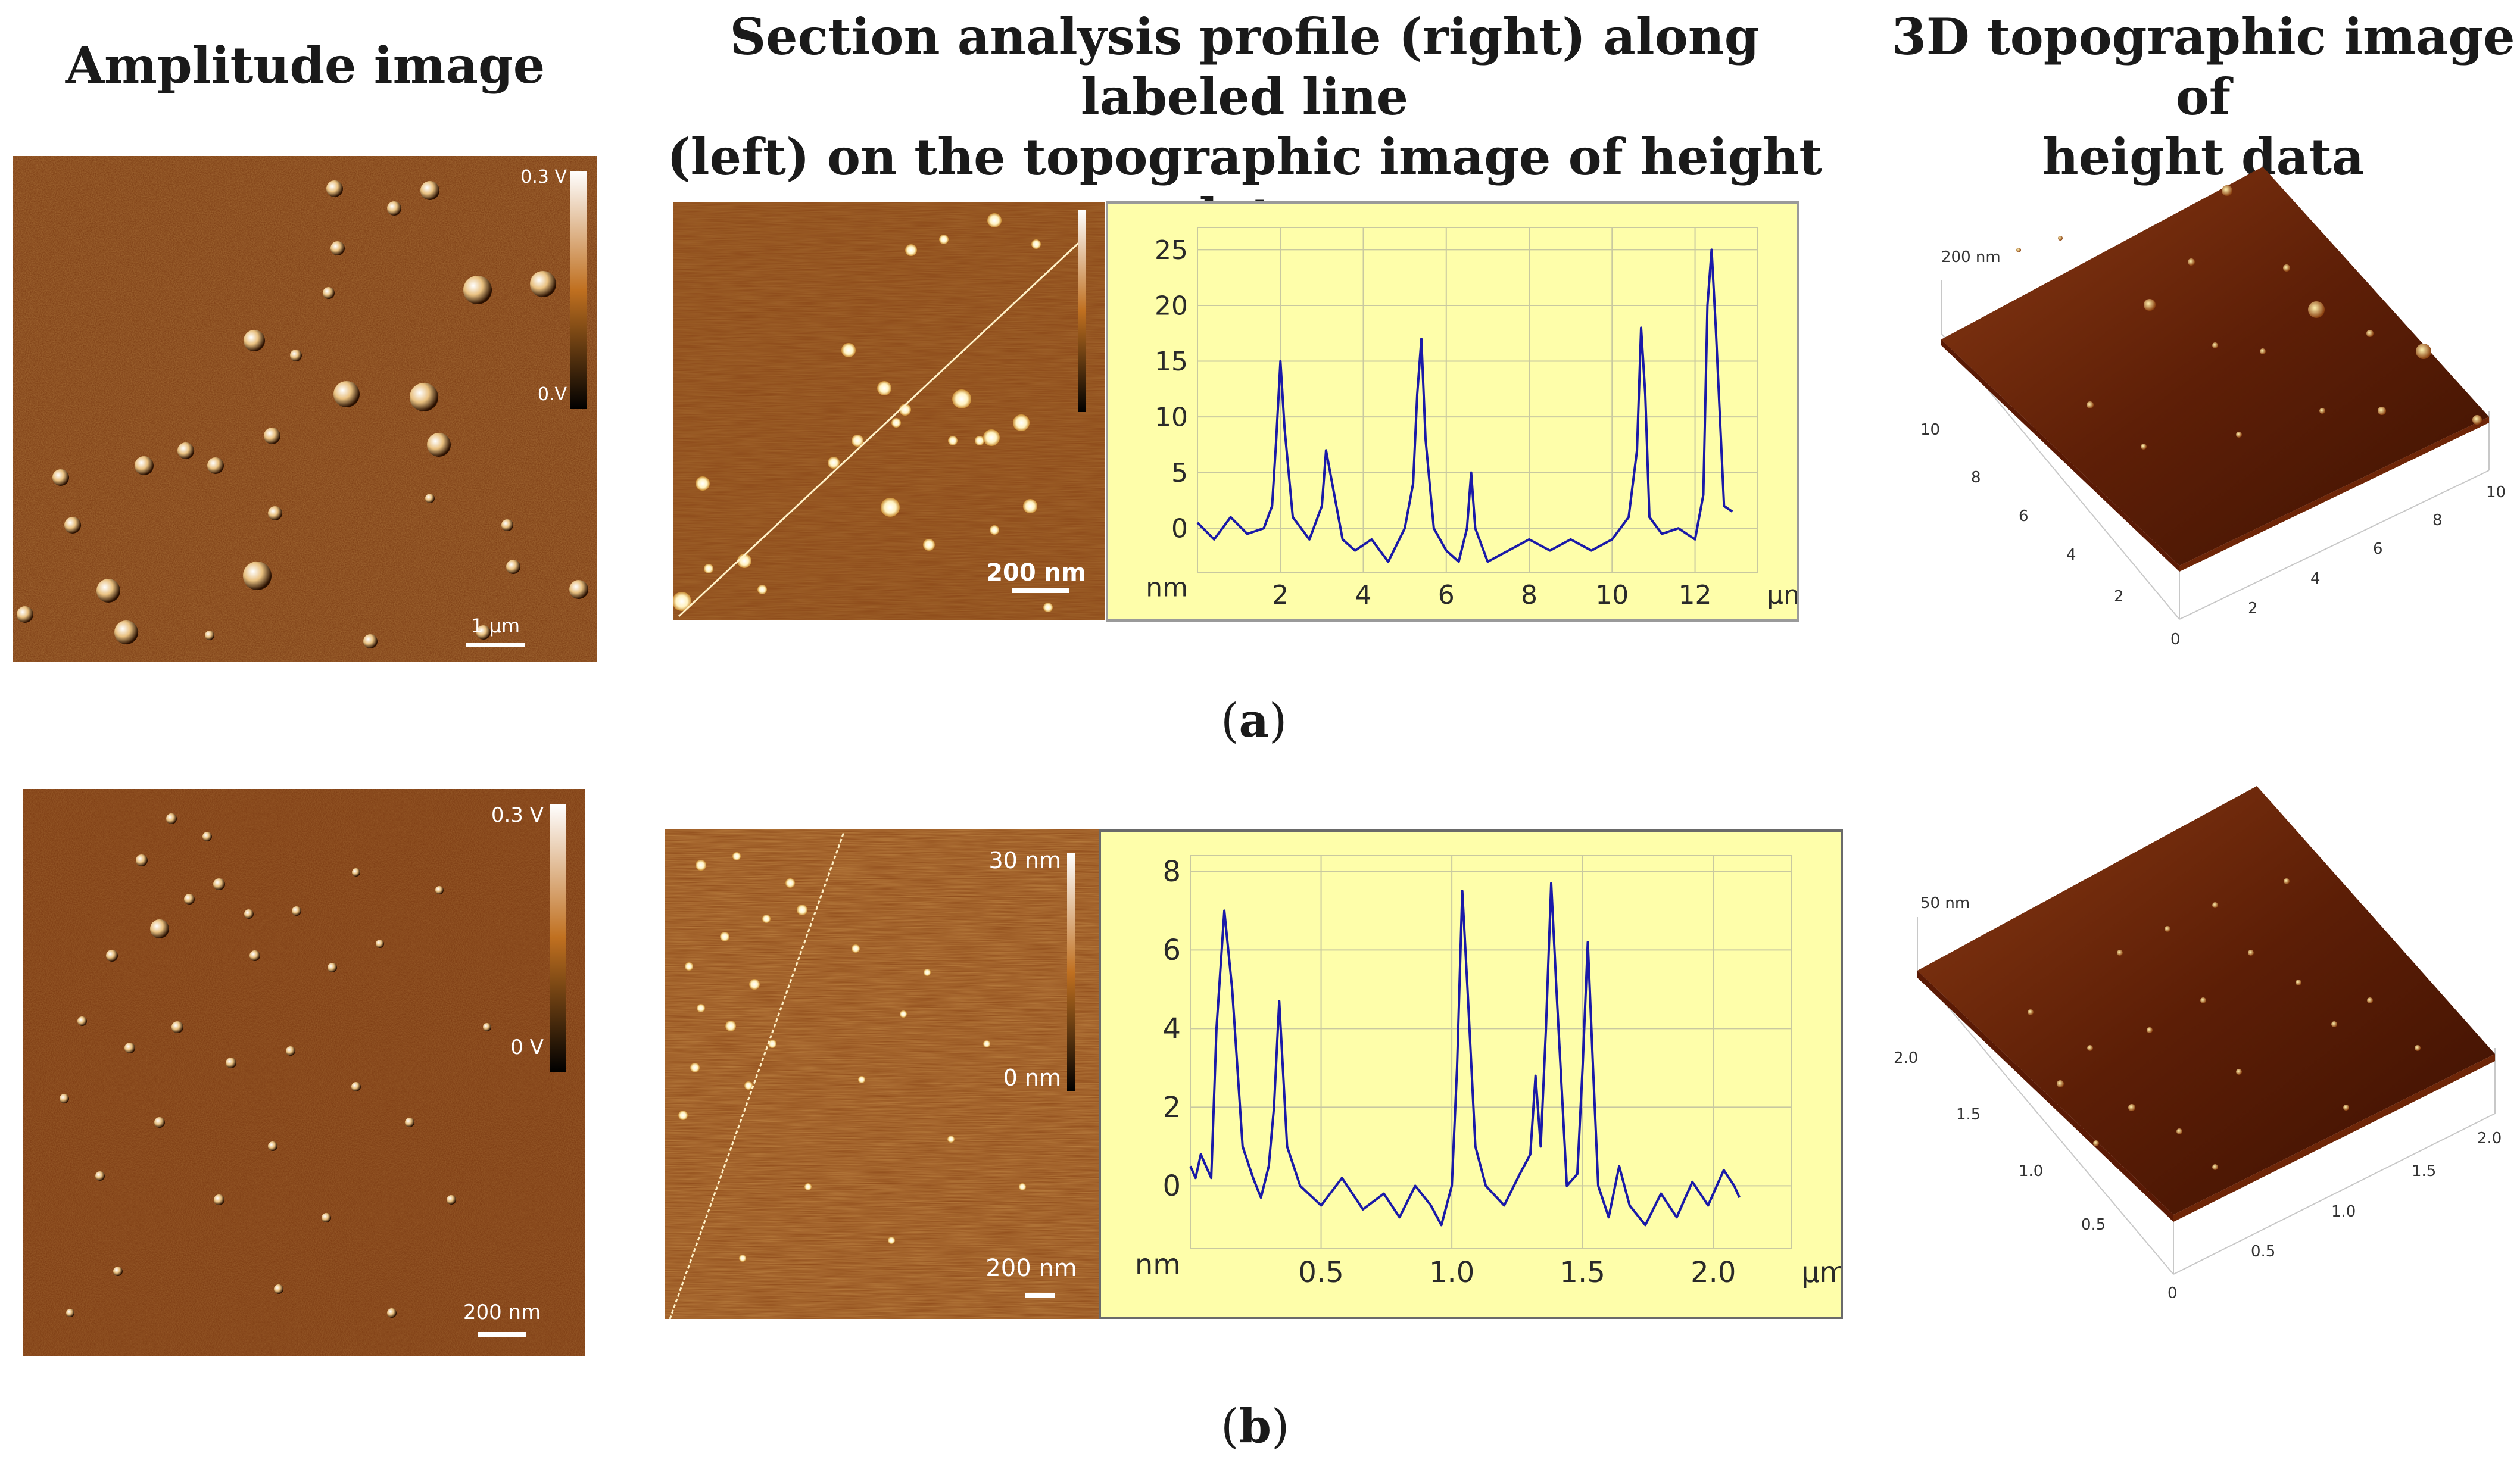 The width and height of the screenshot is (2520, 1469). I want to click on x-tick-label: 2, so click(1281, 595).